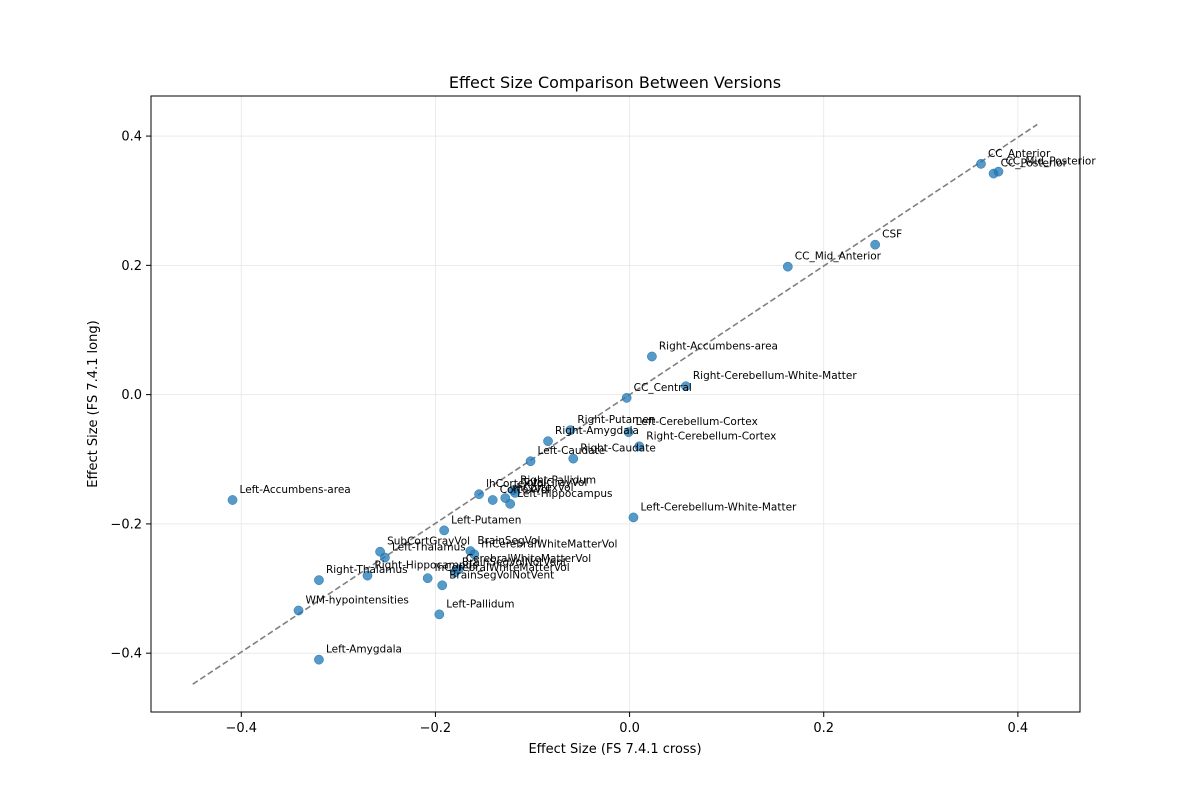 The image size is (1200, 800). Describe the element at coordinates (1018, 728) in the screenshot. I see `x-tick-label: 0.4` at that location.